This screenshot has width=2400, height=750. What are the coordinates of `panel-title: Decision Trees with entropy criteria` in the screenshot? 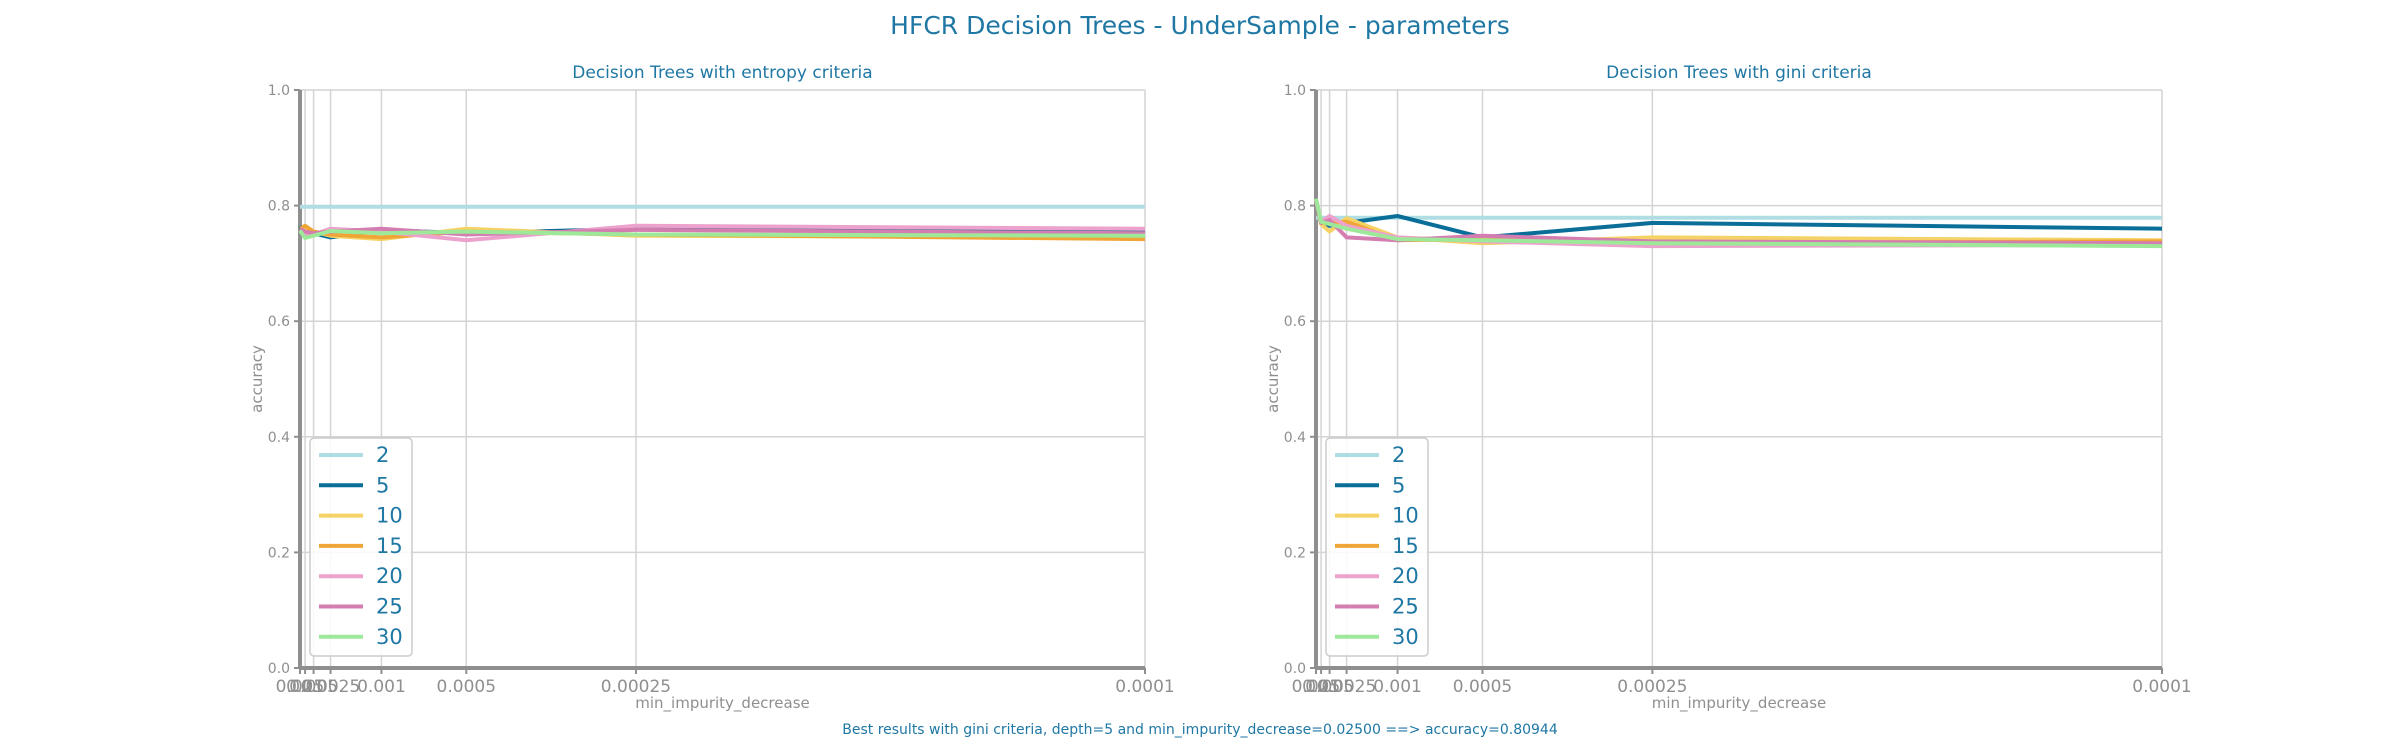 It's located at (722, 73).